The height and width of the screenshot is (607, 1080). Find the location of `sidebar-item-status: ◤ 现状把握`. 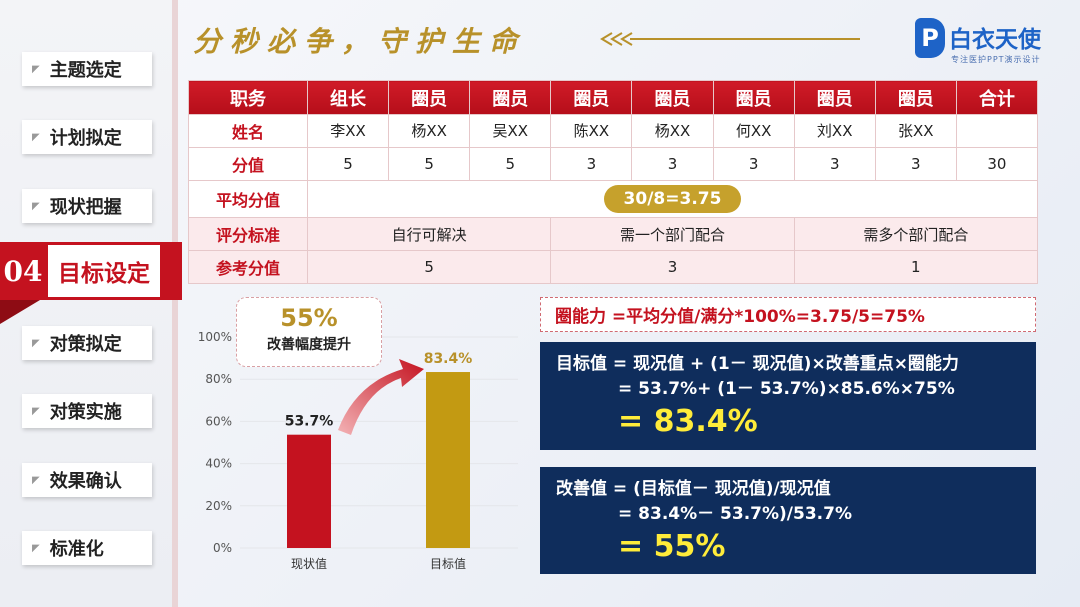

sidebar-item-status: ◤ 现状把握 is located at coordinates (87, 206).